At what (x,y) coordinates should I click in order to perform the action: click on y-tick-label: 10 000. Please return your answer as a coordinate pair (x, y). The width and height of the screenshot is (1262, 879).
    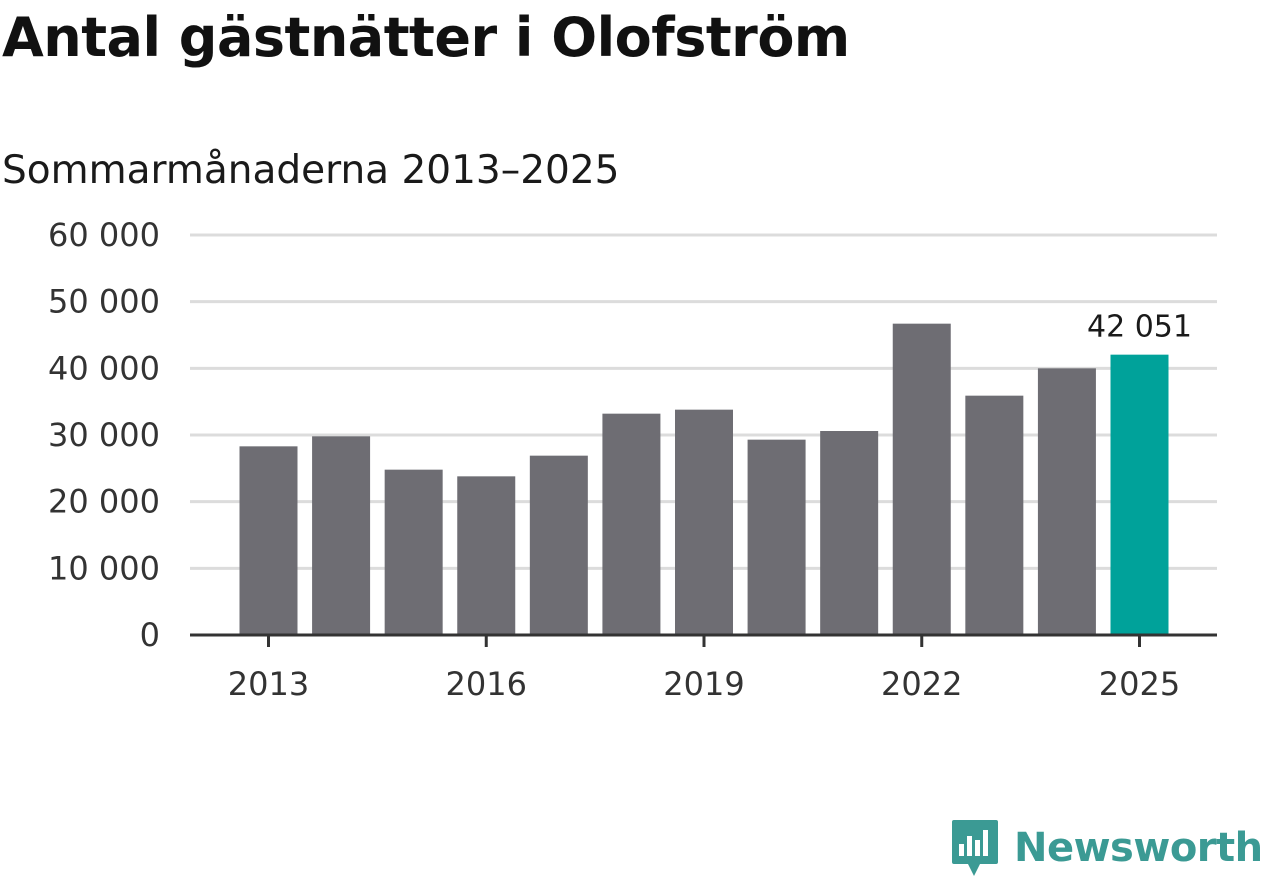
    Looking at the image, I should click on (104, 568).